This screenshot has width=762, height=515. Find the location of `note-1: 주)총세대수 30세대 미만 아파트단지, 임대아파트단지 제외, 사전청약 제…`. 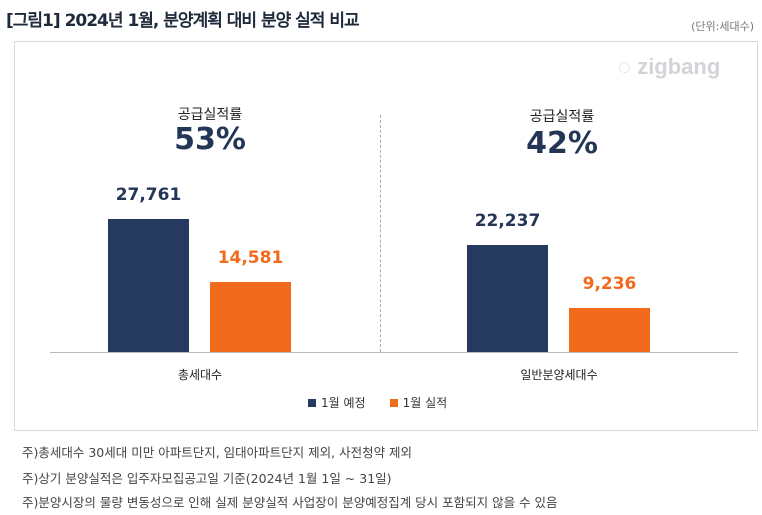

note-1: 주)총세대수 30세대 미만 아파트단지, 임대아파트단지 제외, 사전청약 제… is located at coordinates (217, 452).